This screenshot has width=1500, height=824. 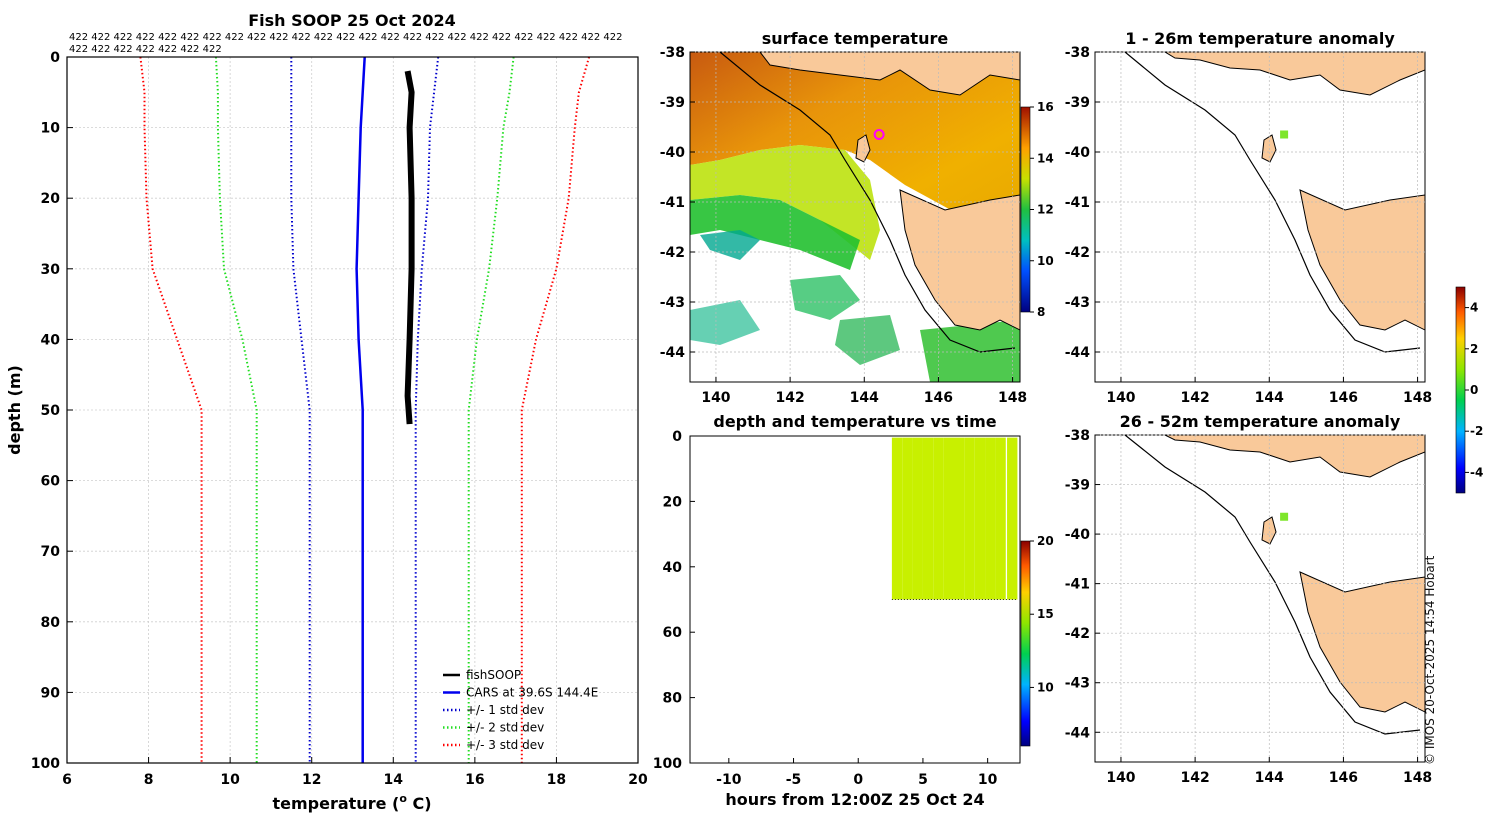 What do you see at coordinates (1077, 585) in the screenshot?
I see `anomaly-2-lat-label: -41` at bounding box center [1077, 585].